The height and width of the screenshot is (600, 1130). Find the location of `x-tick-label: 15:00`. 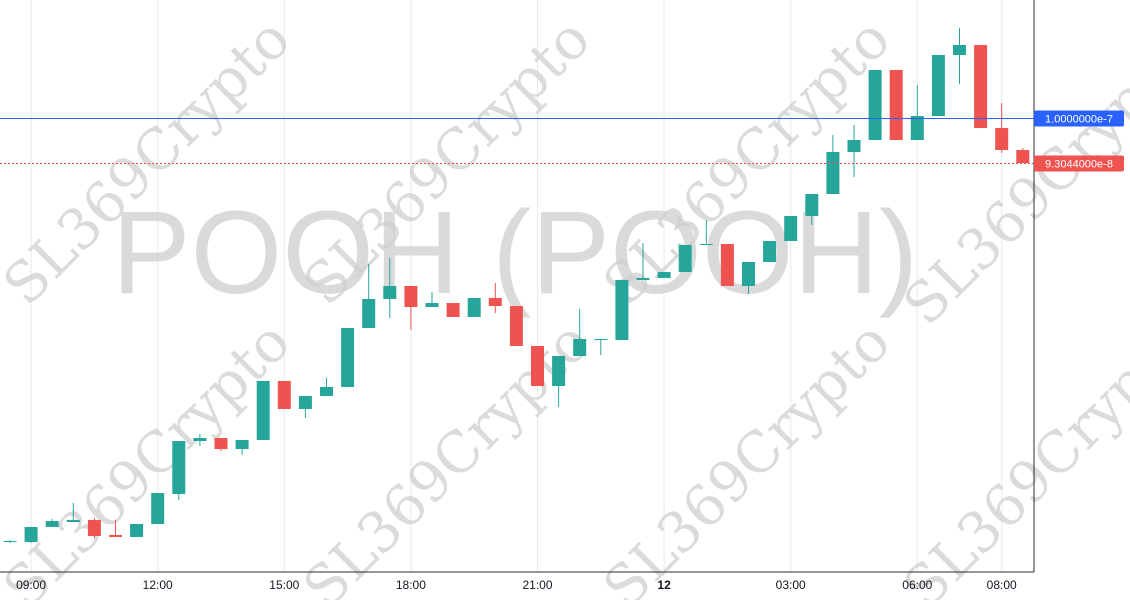

x-tick-label: 15:00 is located at coordinates (284, 585).